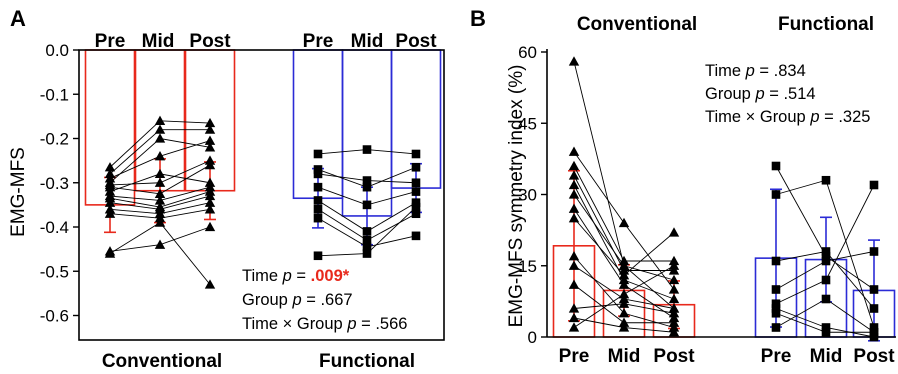 Image resolution: width=898 pixels, height=374 pixels. Describe the element at coordinates (825, 244) in the screenshot. I see `panel-b-subject-line-functional` at that location.